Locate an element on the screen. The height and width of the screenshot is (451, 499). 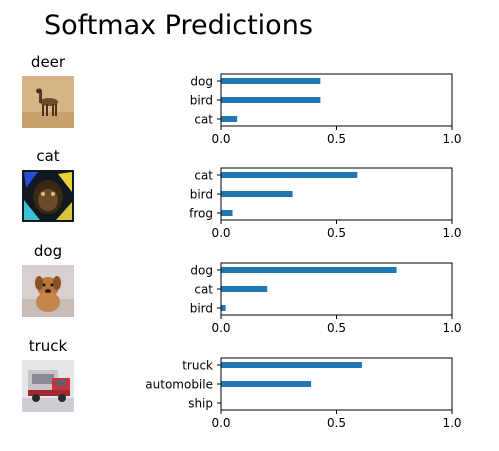
y-tick-label: automobile is located at coordinates (179, 385).